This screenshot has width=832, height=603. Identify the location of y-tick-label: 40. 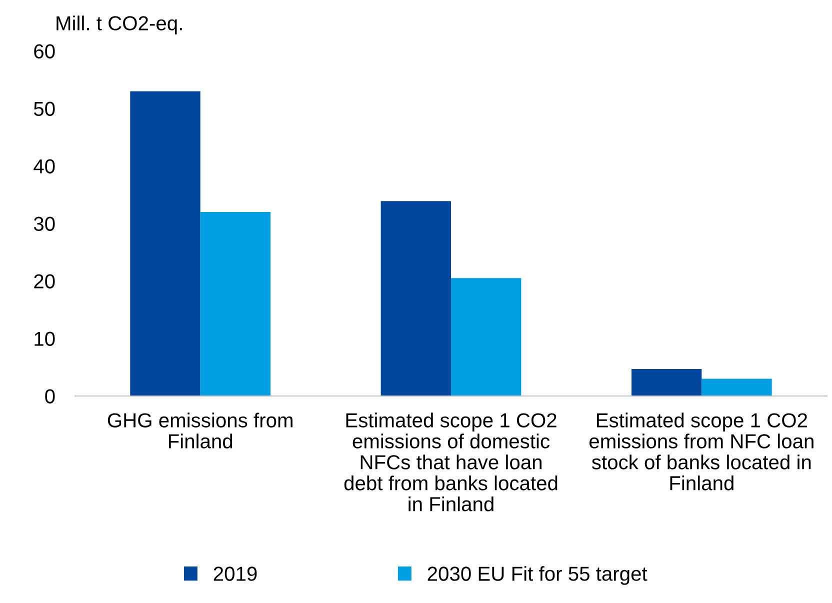
(44, 166).